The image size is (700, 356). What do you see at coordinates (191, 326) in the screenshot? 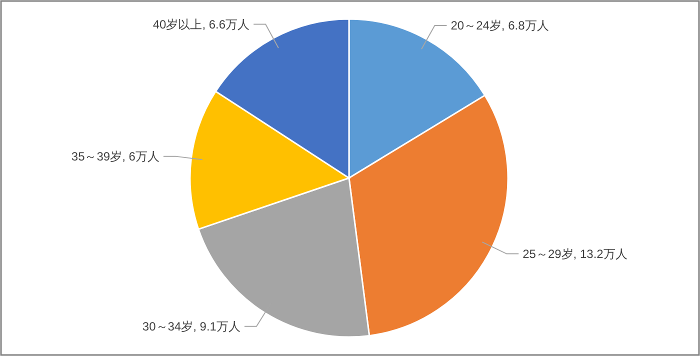
I see `slice-label: 30～34岁, 9.1万人` at bounding box center [191, 326].